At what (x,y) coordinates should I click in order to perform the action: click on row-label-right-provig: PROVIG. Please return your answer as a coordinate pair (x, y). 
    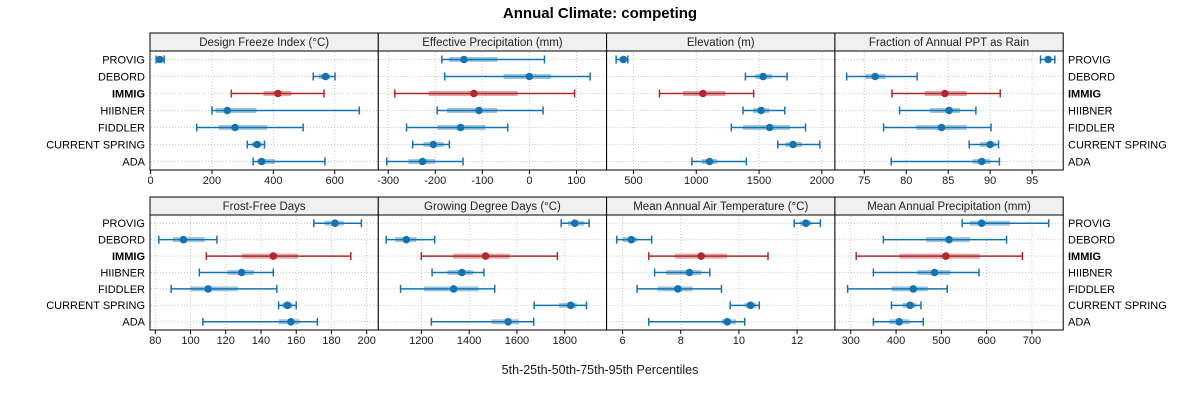
    Looking at the image, I should click on (1089, 224).